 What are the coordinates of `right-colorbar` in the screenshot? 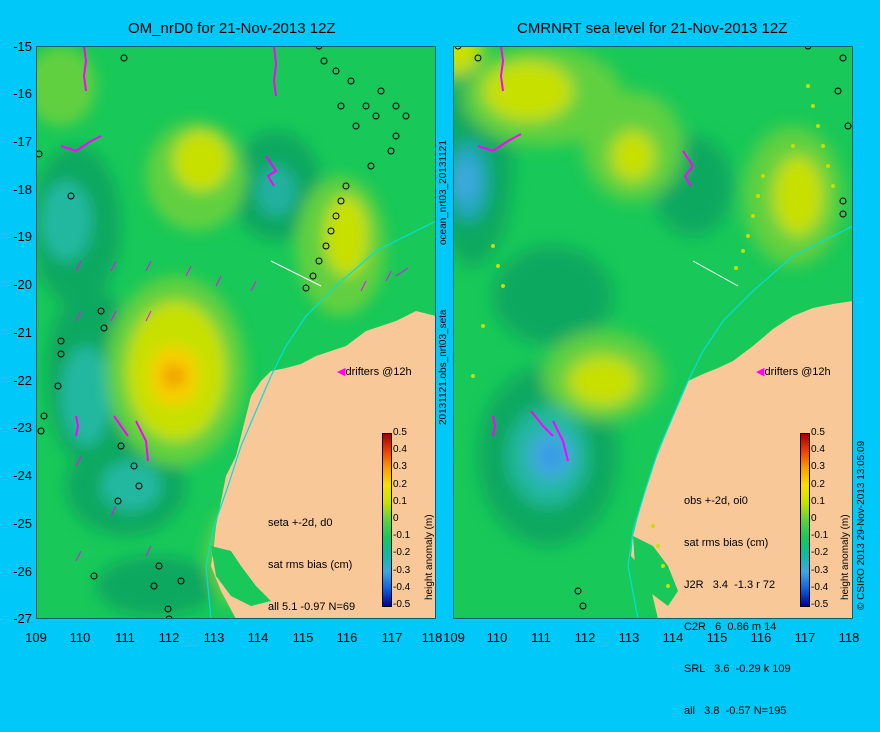 It's located at (805, 520).